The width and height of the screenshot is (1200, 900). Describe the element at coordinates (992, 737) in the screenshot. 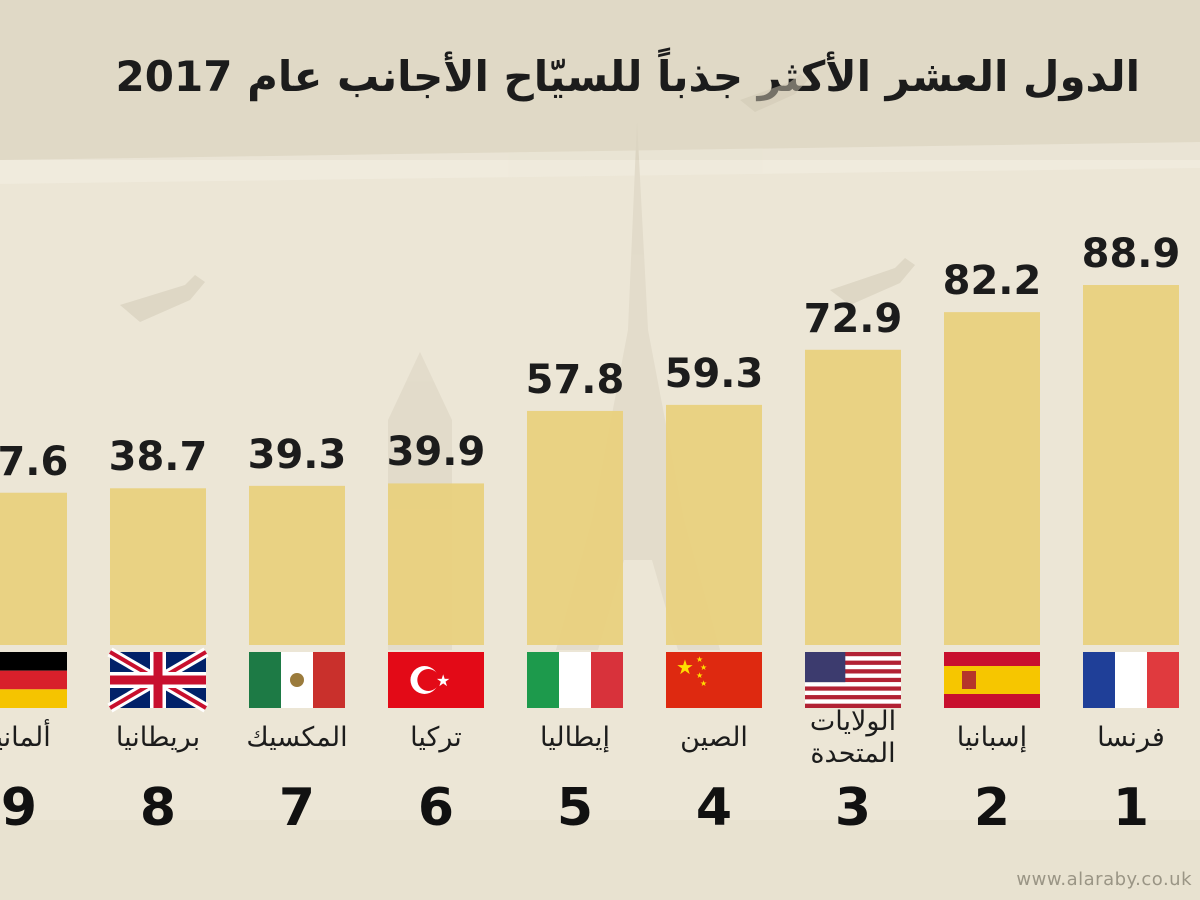

I see `country-label: إسبانيا` at that location.